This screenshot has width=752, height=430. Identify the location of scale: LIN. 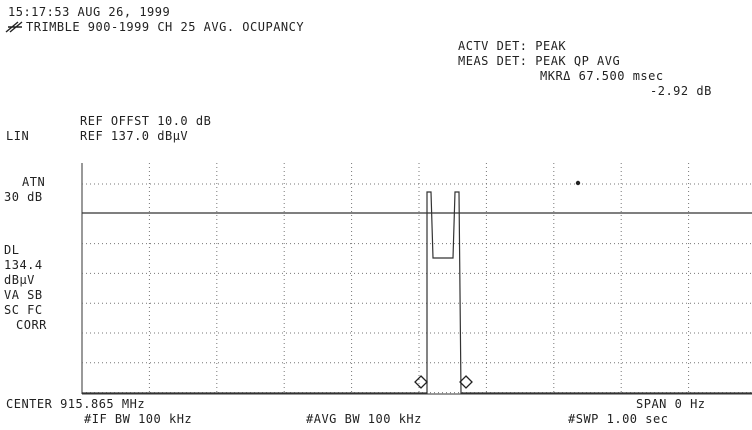
(17, 136).